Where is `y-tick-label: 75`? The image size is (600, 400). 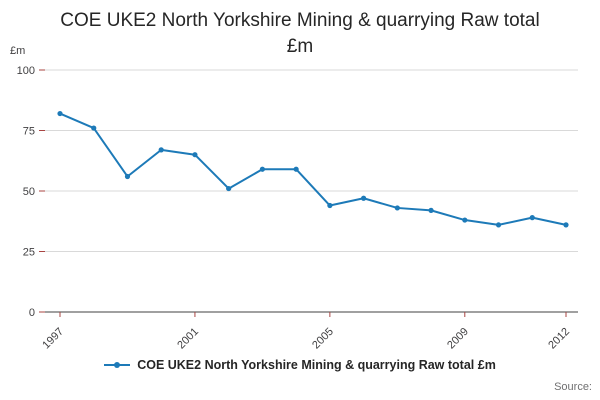
y-tick-label: 75 is located at coordinates (29, 132).